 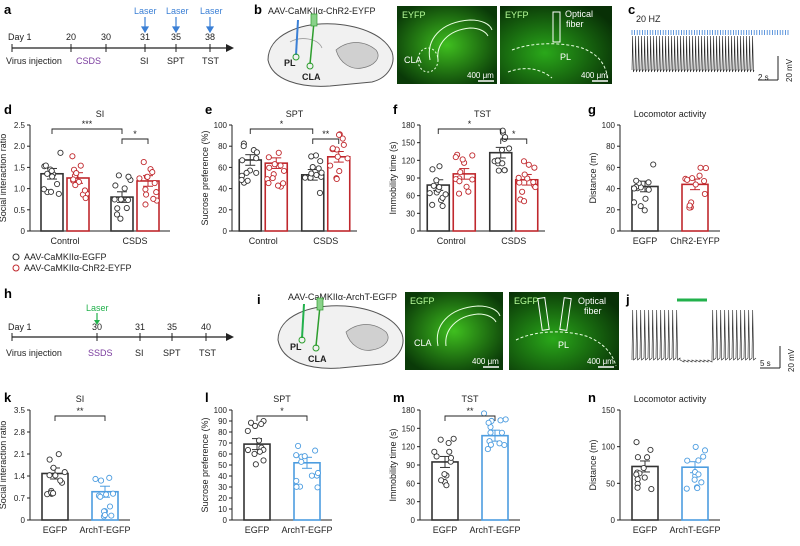 What do you see at coordinates (710, 32) in the screenshot?
I see `laser-pulse-ticks` at bounding box center [710, 32].